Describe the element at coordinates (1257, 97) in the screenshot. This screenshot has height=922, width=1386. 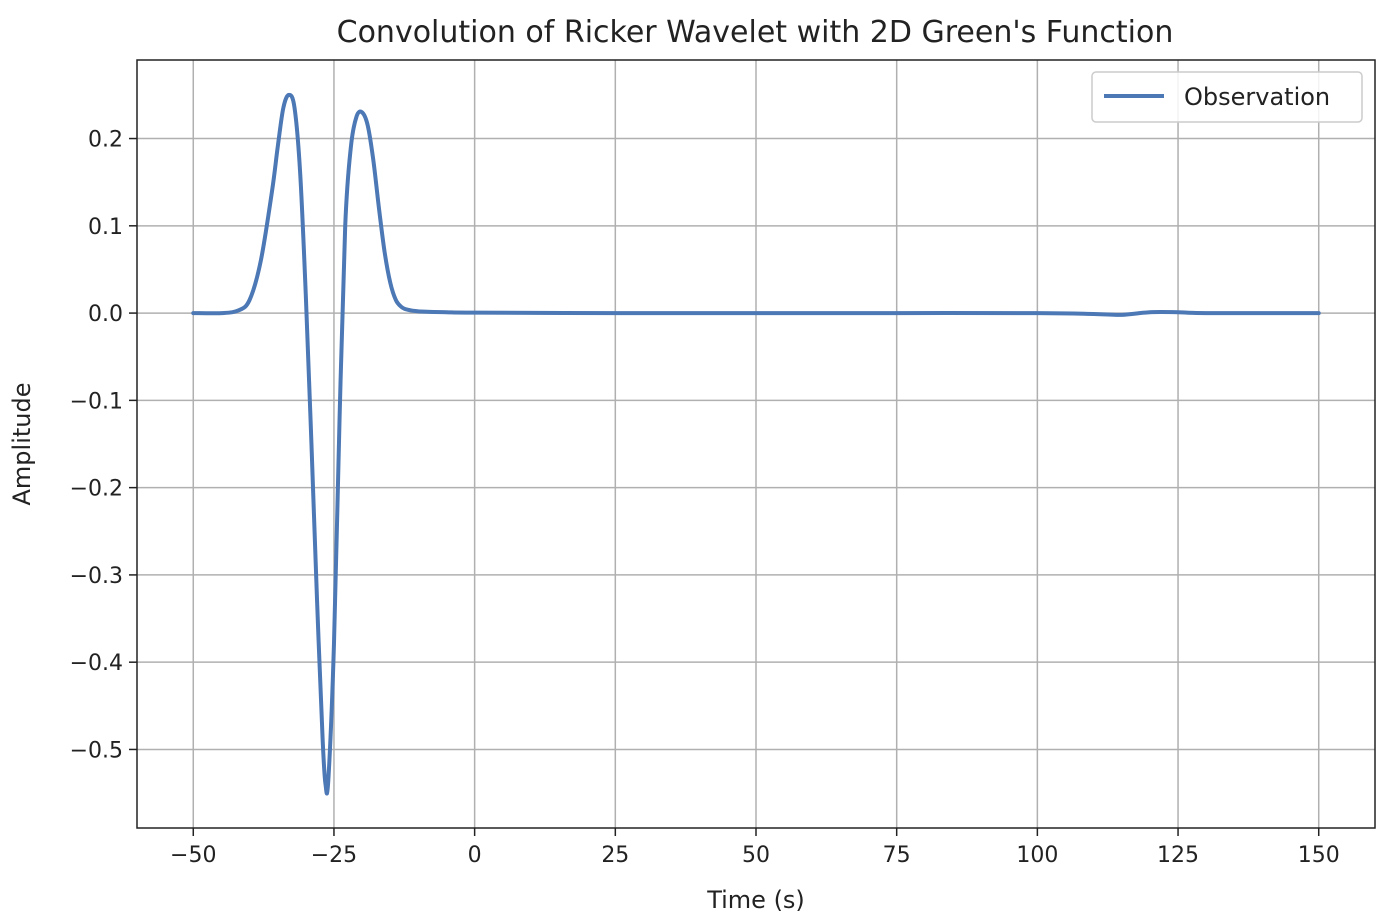
I see `legend-label: Observation` at that location.